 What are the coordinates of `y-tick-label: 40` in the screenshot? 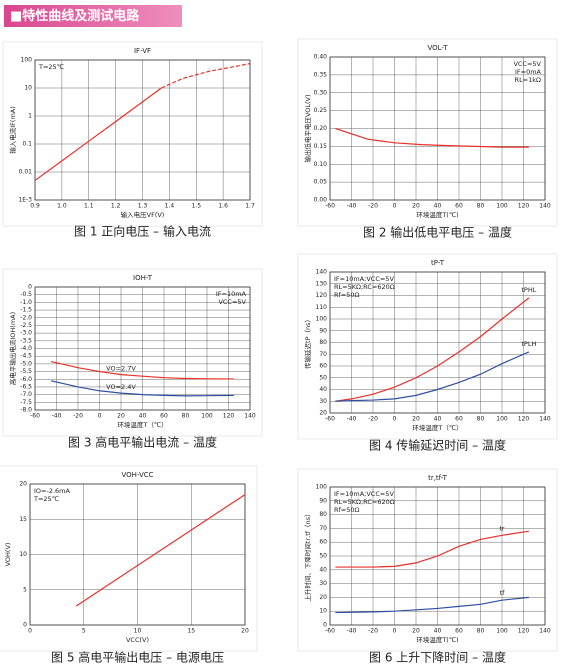 It's located at (323, 569).